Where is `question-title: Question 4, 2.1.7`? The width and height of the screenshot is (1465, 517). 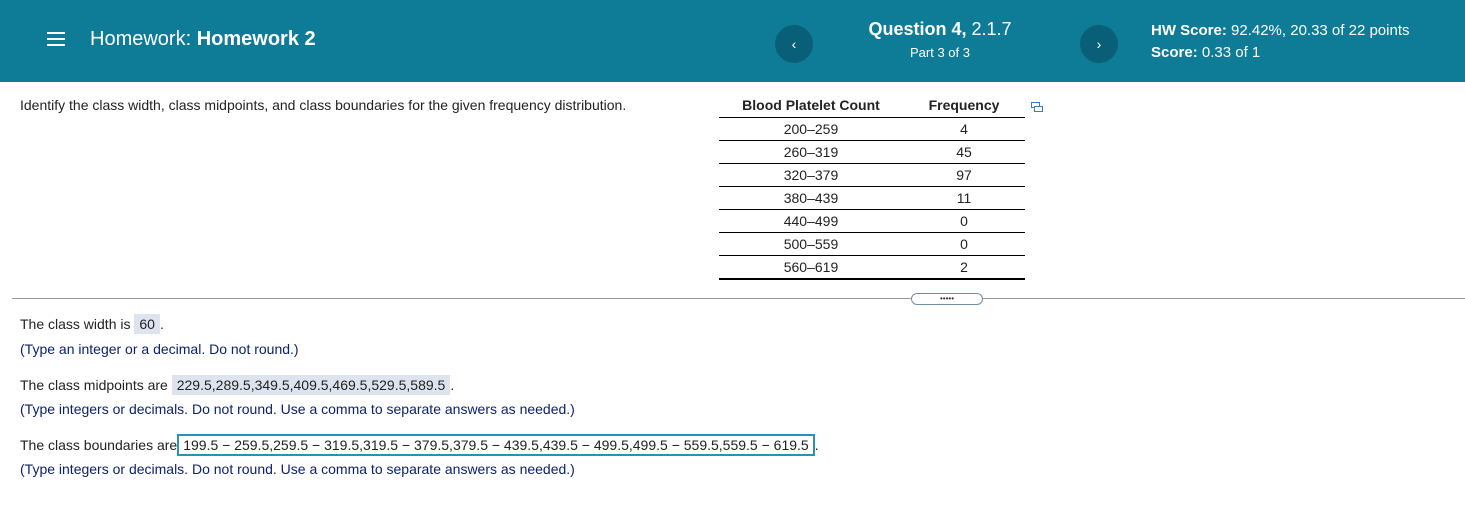
question-title: Question 4, 2.1.7 is located at coordinates (940, 29).